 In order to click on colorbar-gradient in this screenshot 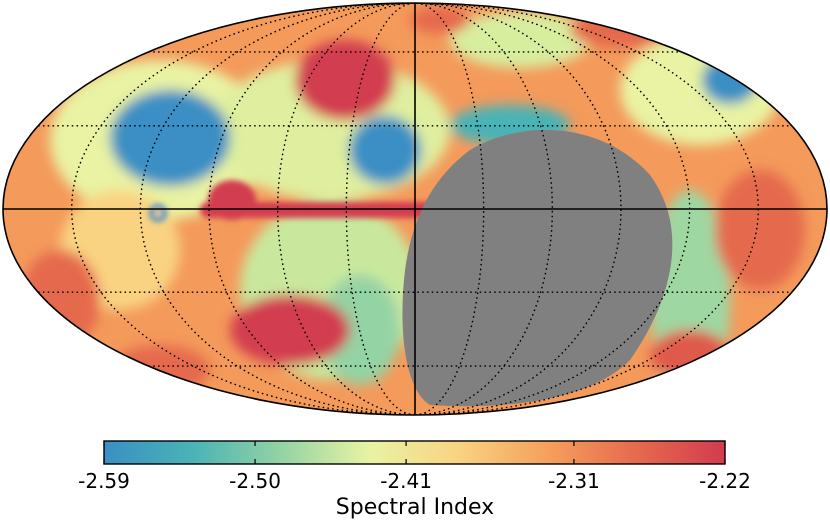, I will do `click(414, 452)`.